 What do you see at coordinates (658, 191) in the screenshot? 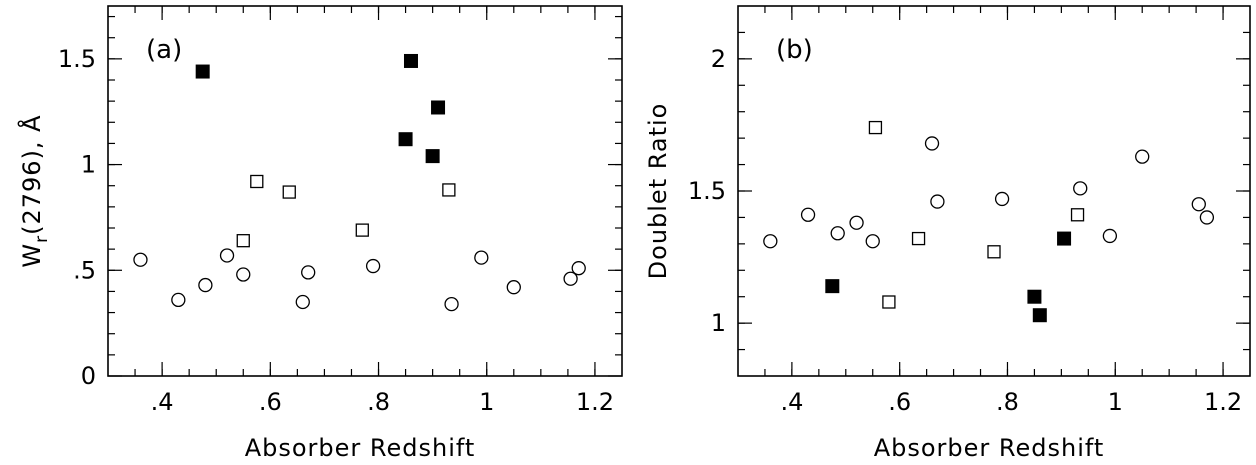
I see `y-axis-label: Doublet Ratio` at bounding box center [658, 191].